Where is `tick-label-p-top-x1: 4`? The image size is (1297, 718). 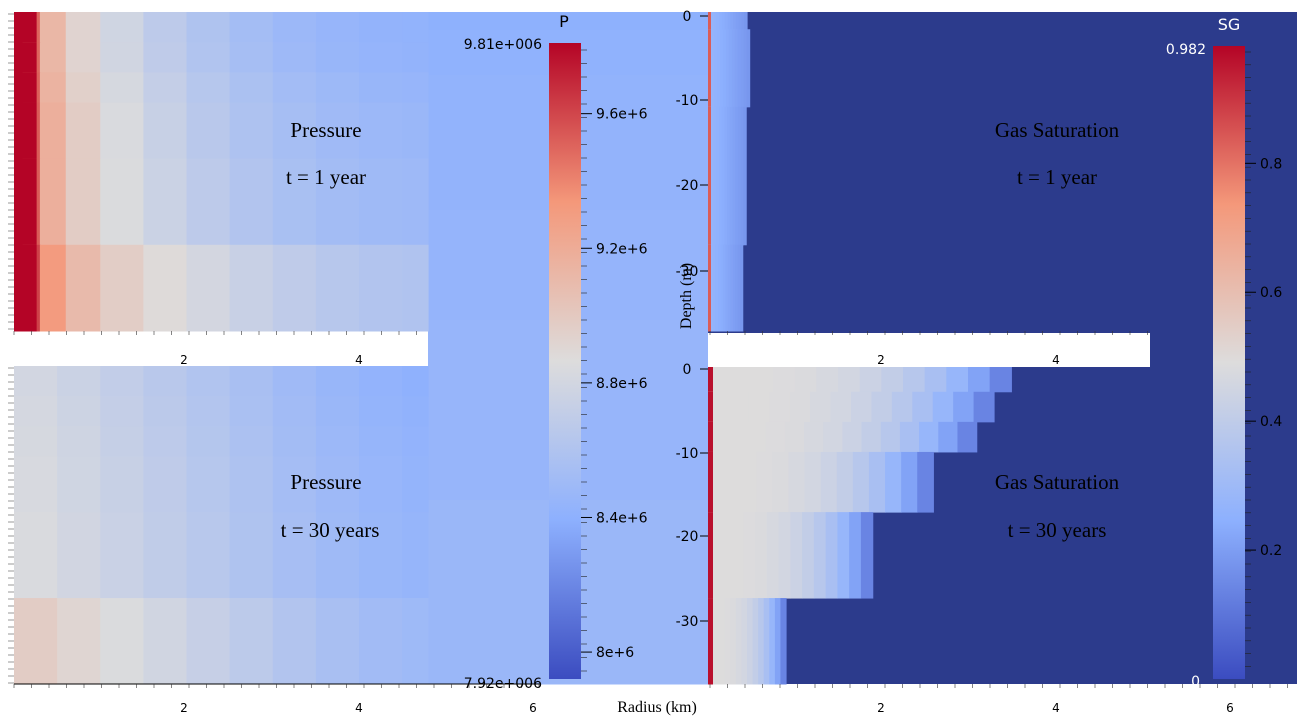 tick-label-p-top-x1: 4 is located at coordinates (359, 360).